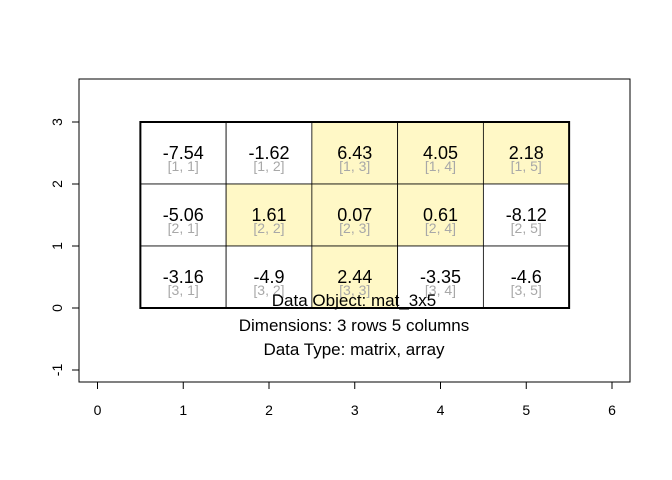  Describe the element at coordinates (183, 166) in the screenshot. I see `cell-index-label: [1, 1]` at that location.